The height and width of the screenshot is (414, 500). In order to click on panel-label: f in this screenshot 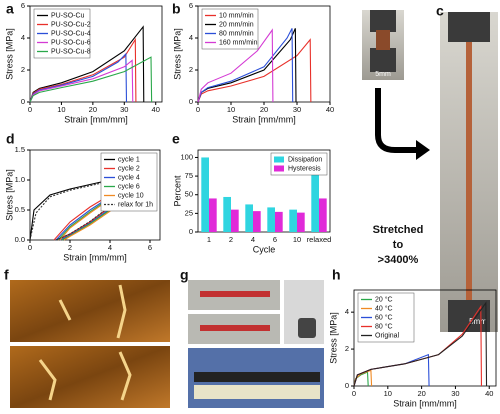, I will do `click(6, 275)`.